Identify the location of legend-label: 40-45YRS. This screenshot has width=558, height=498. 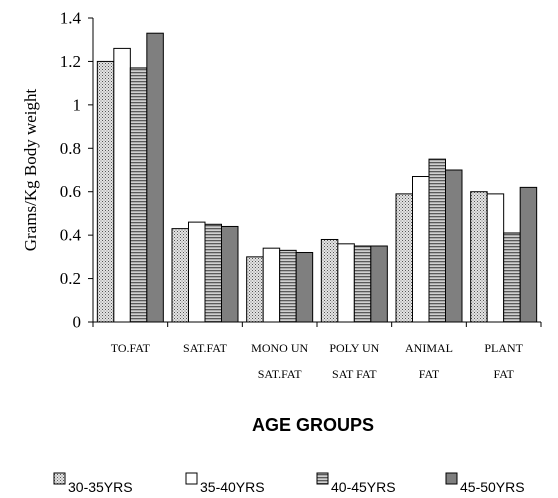
(363, 487).